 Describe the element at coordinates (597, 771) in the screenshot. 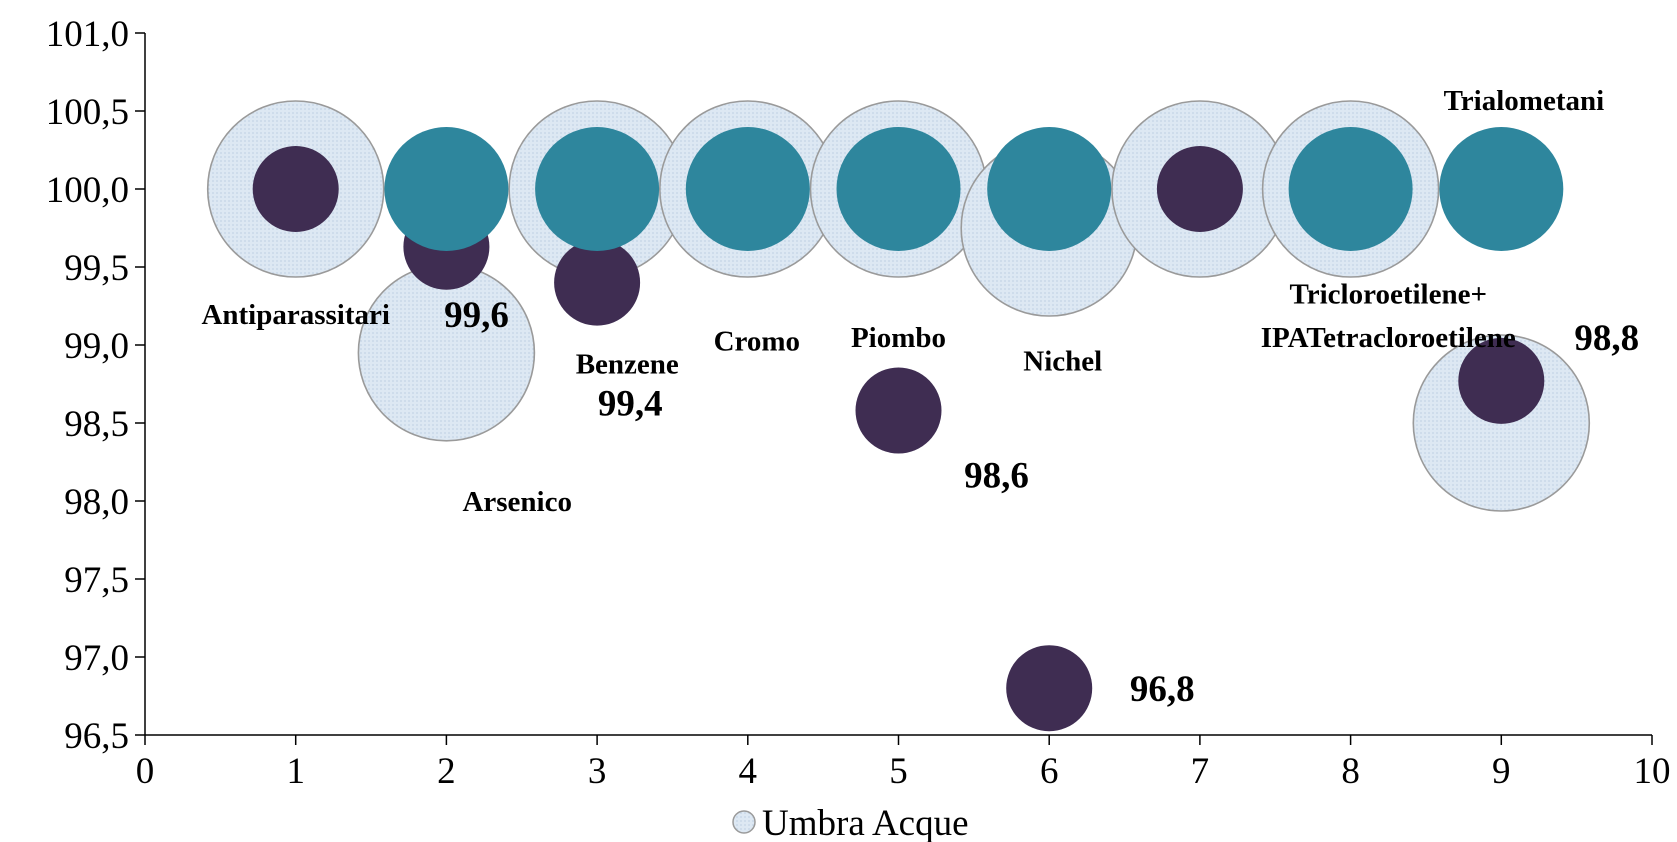

I see `x-tick-label: 3` at that location.